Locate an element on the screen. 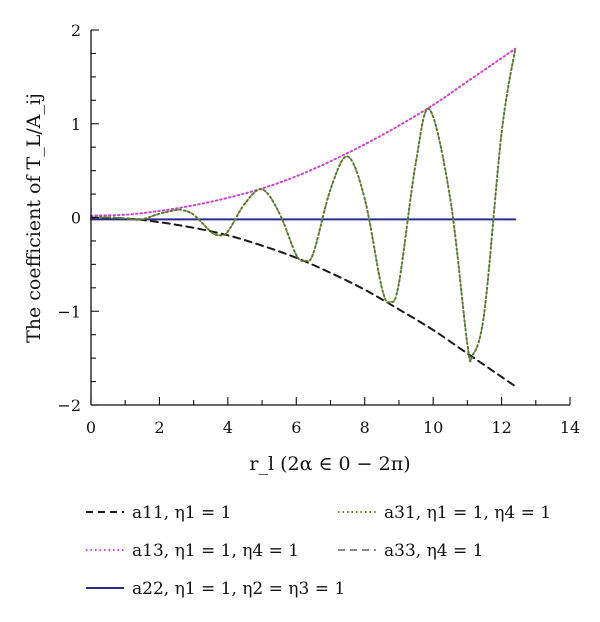  x-tick-label: 6 is located at coordinates (296, 427).